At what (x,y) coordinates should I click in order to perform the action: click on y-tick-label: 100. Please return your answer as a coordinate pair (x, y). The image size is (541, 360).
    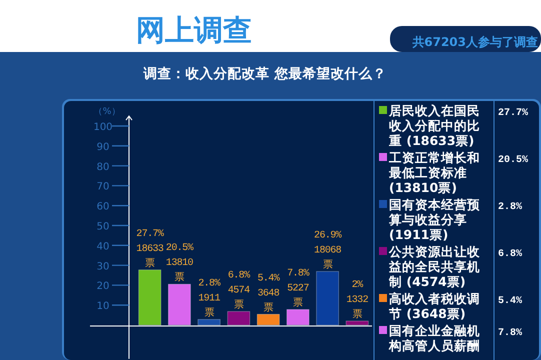
    Looking at the image, I should click on (103, 127).